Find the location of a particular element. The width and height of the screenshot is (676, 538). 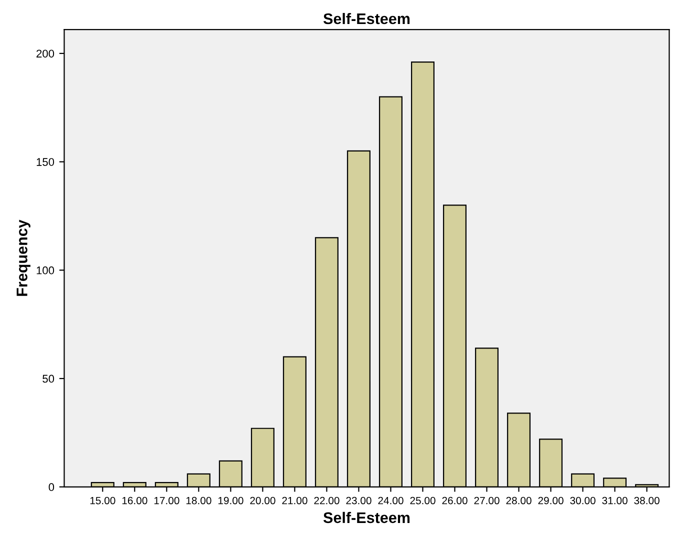

x-tick-label: 24.00 is located at coordinates (391, 500).